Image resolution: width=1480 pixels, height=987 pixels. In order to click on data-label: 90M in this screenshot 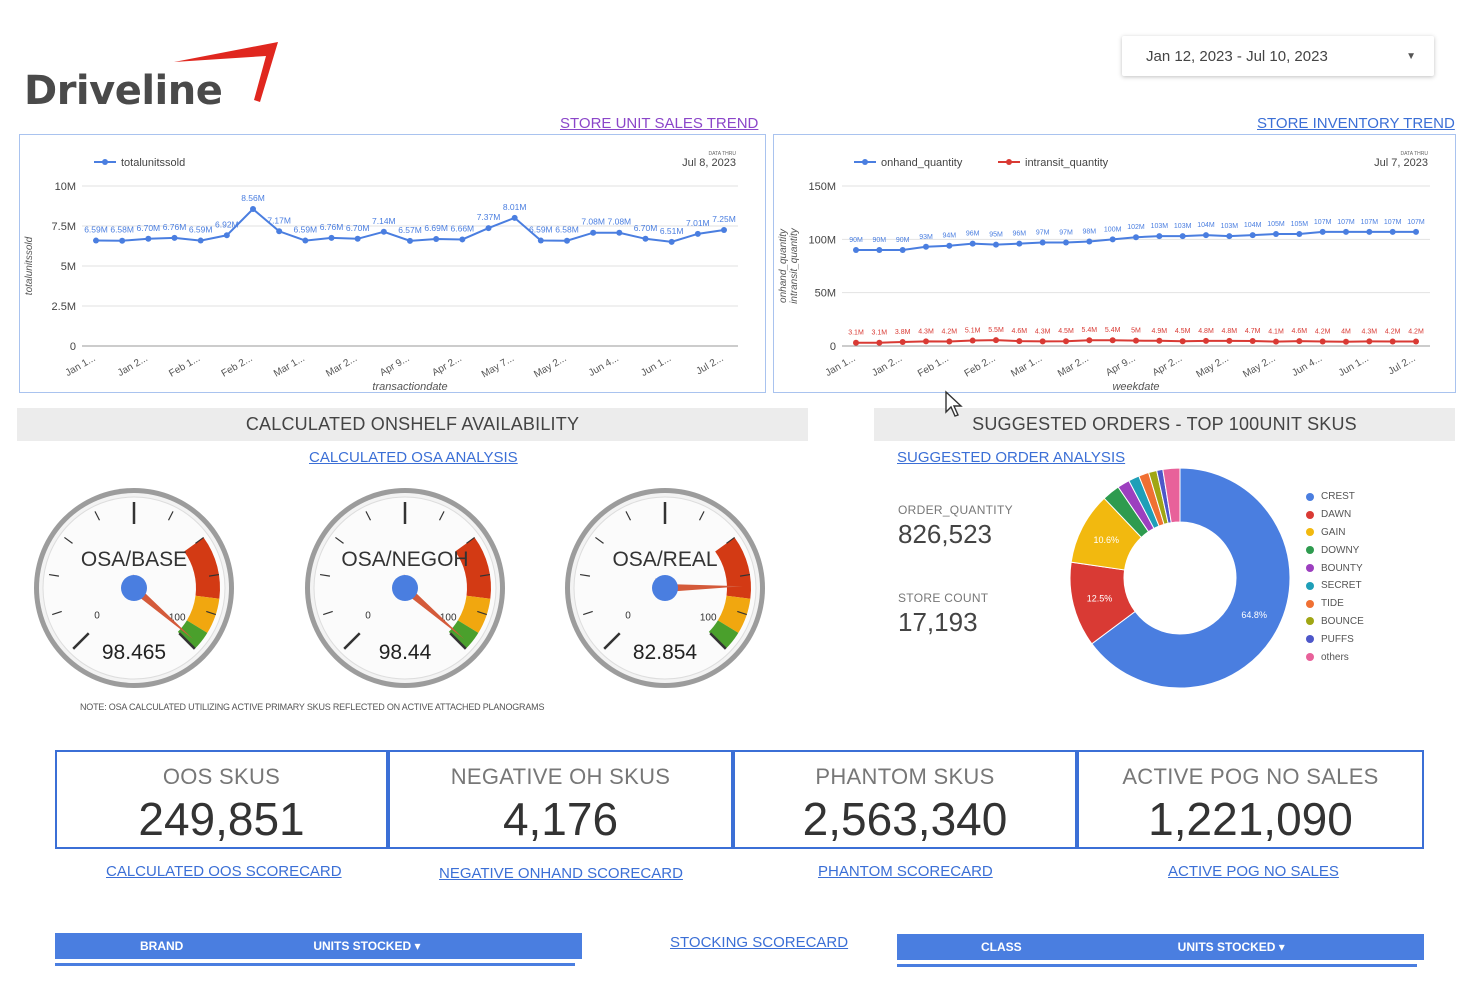, I will do `click(880, 240)`.